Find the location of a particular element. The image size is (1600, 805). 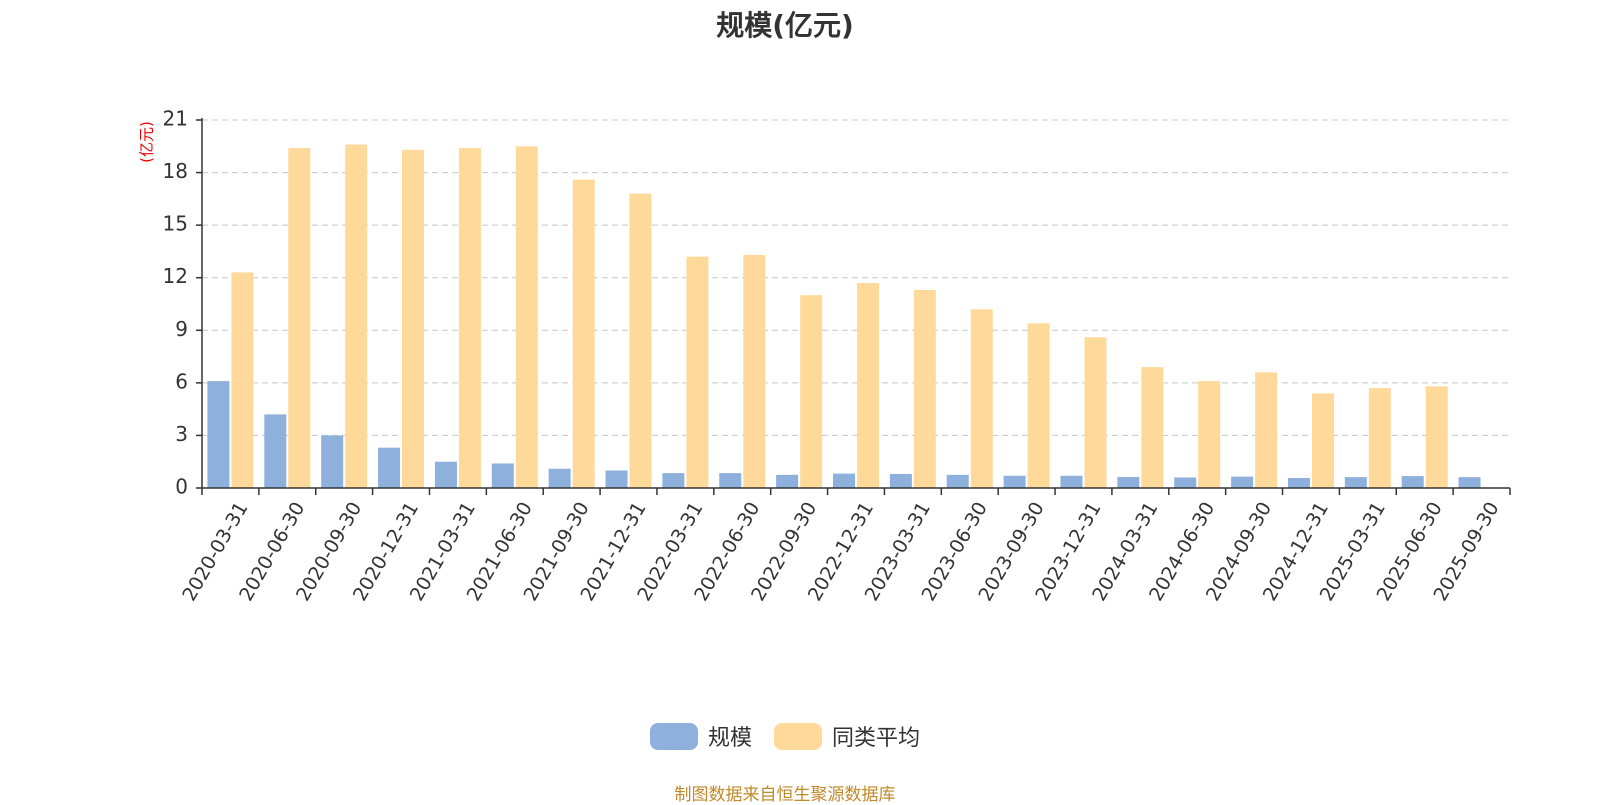

y-tick-label: 9 is located at coordinates (181, 329).